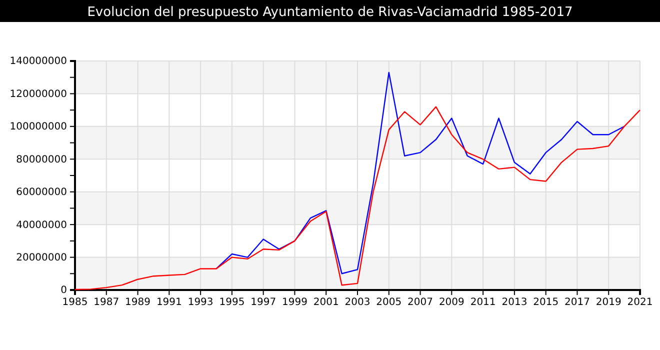  I want to click on x-tick-label: 1993, so click(201, 302).